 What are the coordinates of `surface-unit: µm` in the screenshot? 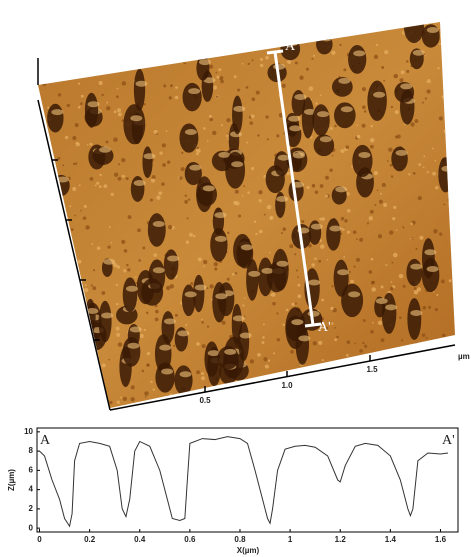 It's located at (464, 356).